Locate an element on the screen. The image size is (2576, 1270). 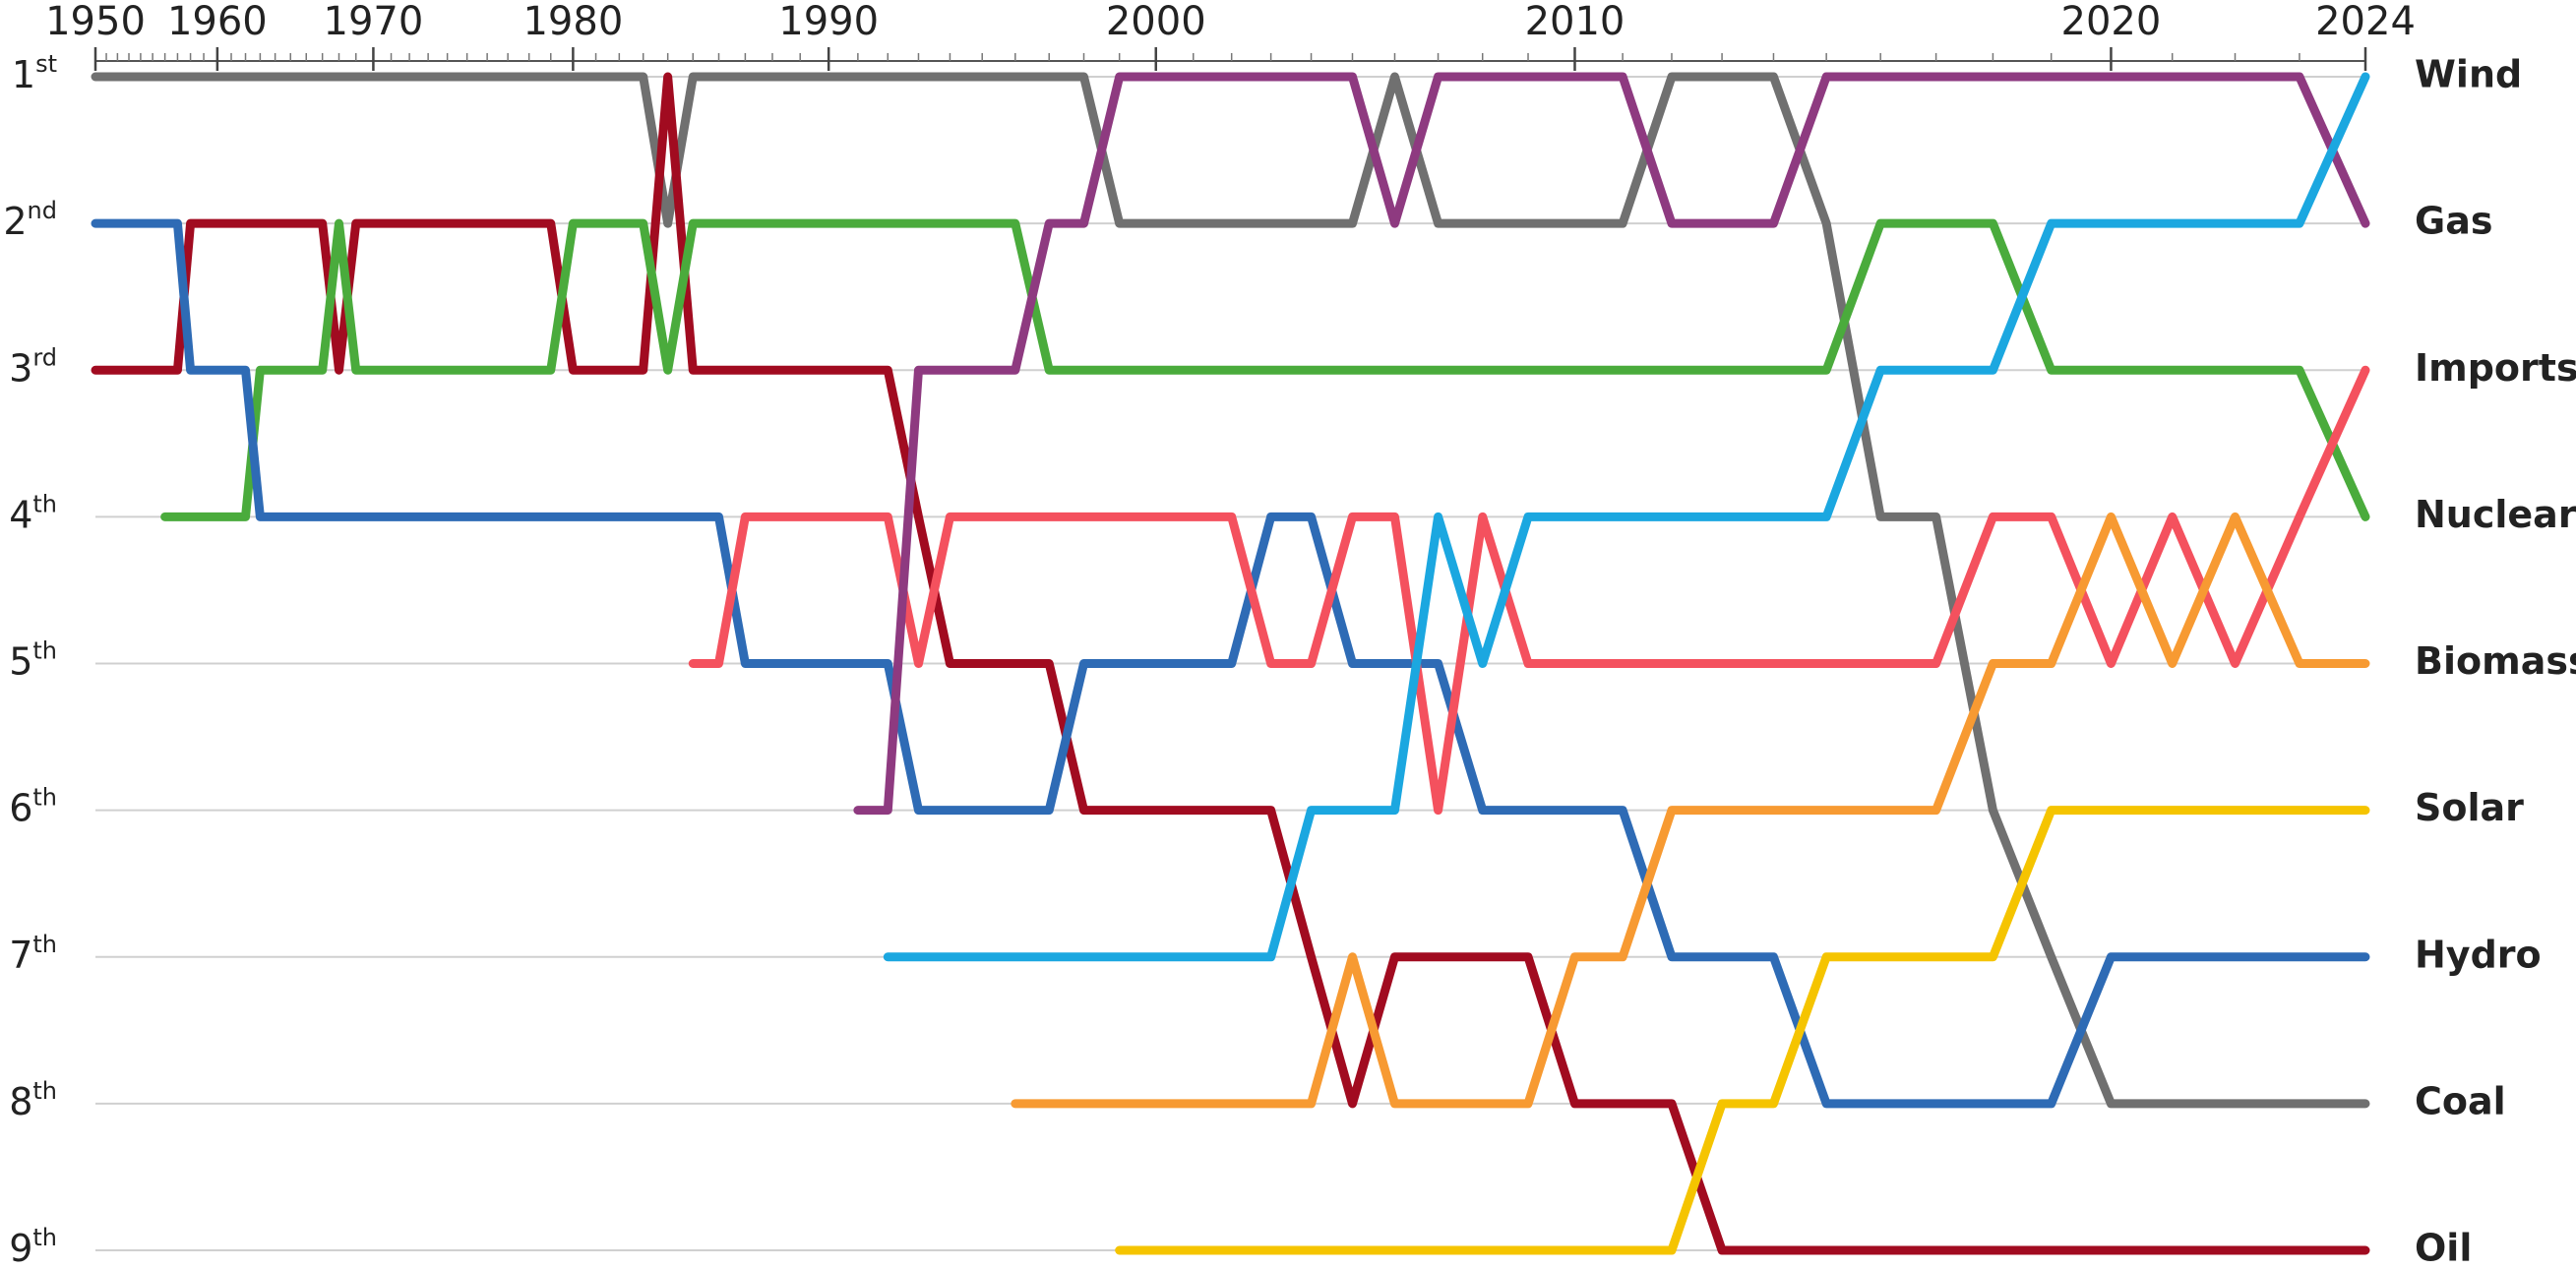
y-tick-label: 3rd is located at coordinates (33, 367).